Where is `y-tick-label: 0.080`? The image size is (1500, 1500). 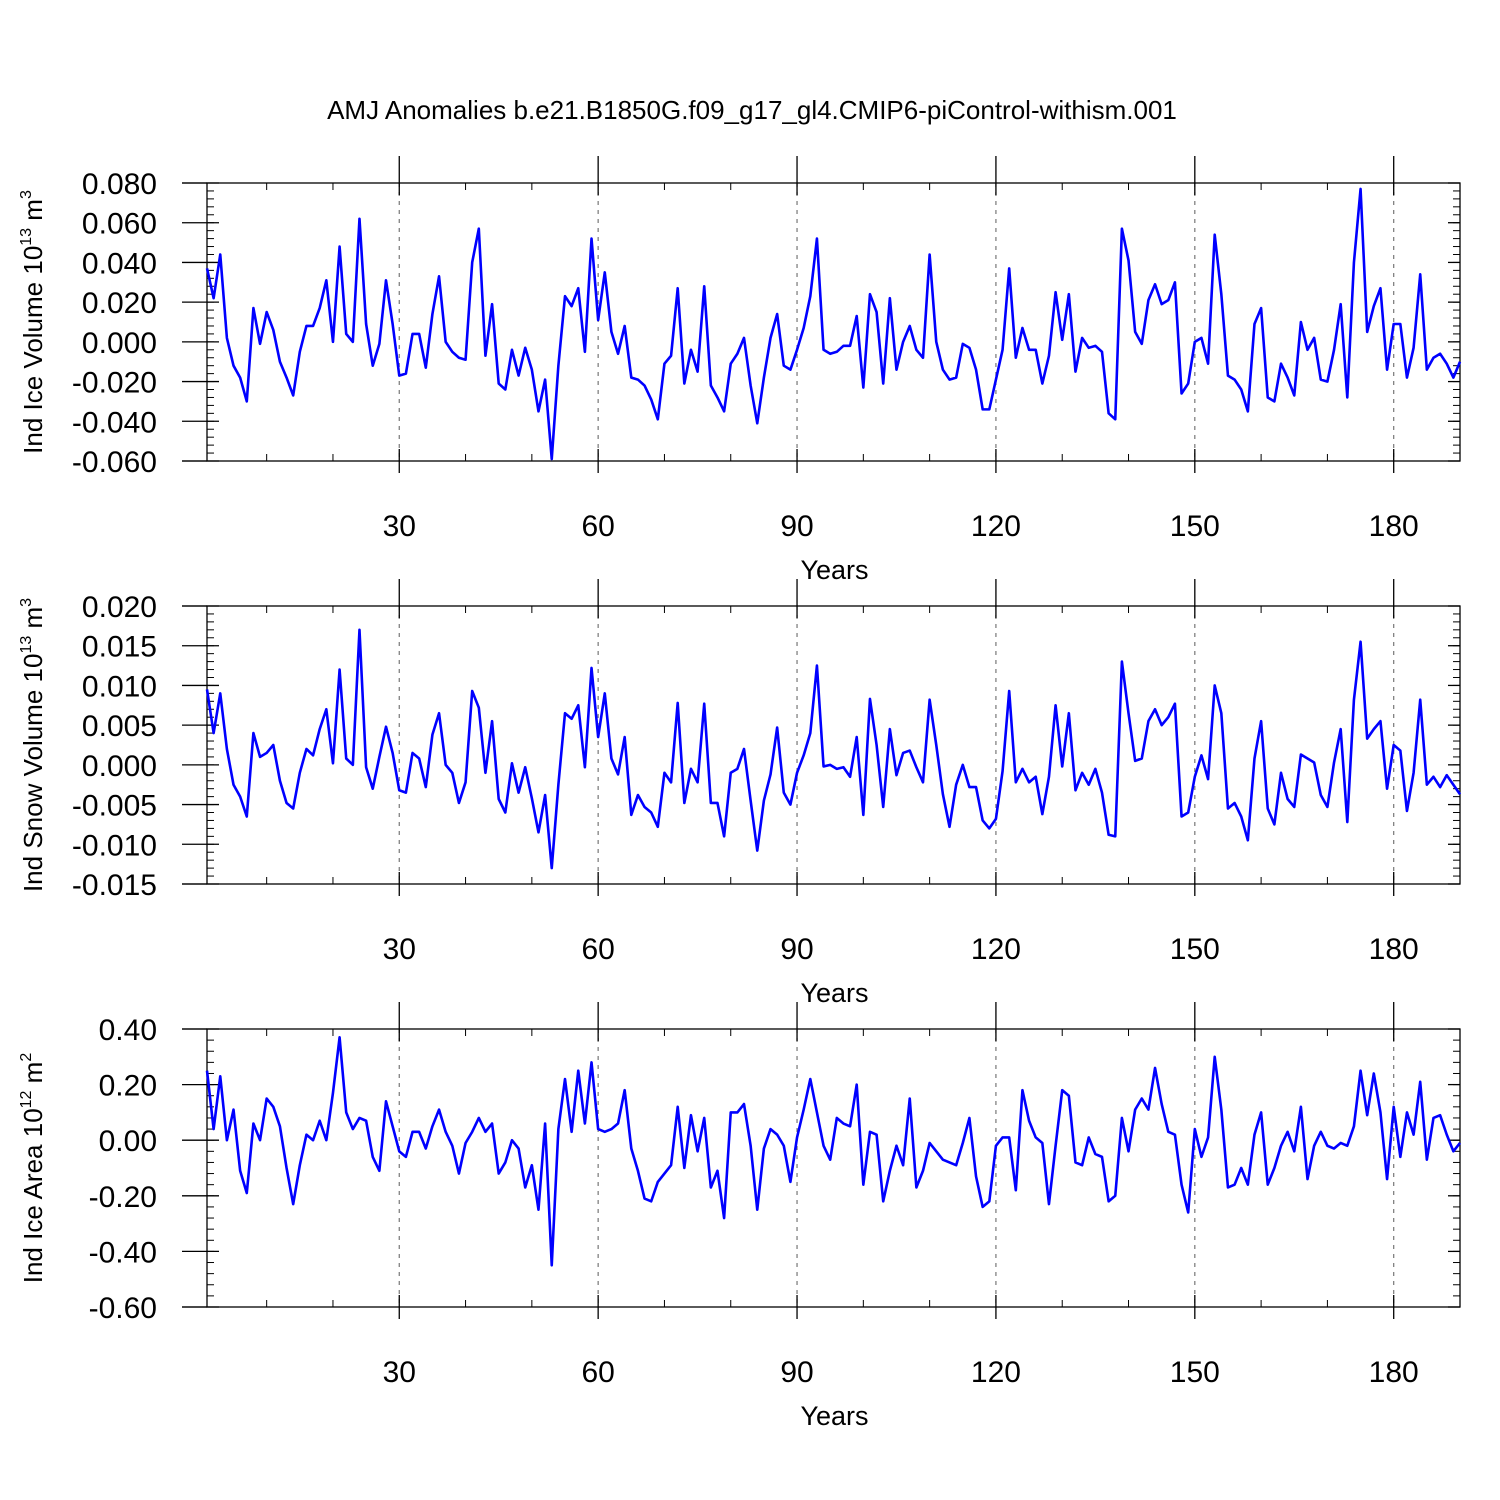 y-tick-label: 0.080 is located at coordinates (119, 184).